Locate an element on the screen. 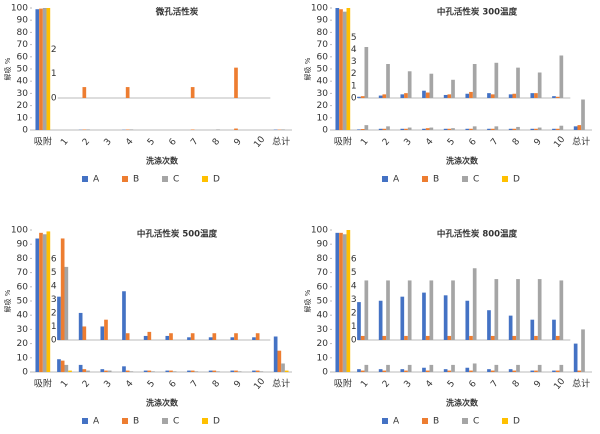 Image resolution: width=600 pixels, height=434 pixels. y-tick-label: 60 is located at coordinates (23, 287).